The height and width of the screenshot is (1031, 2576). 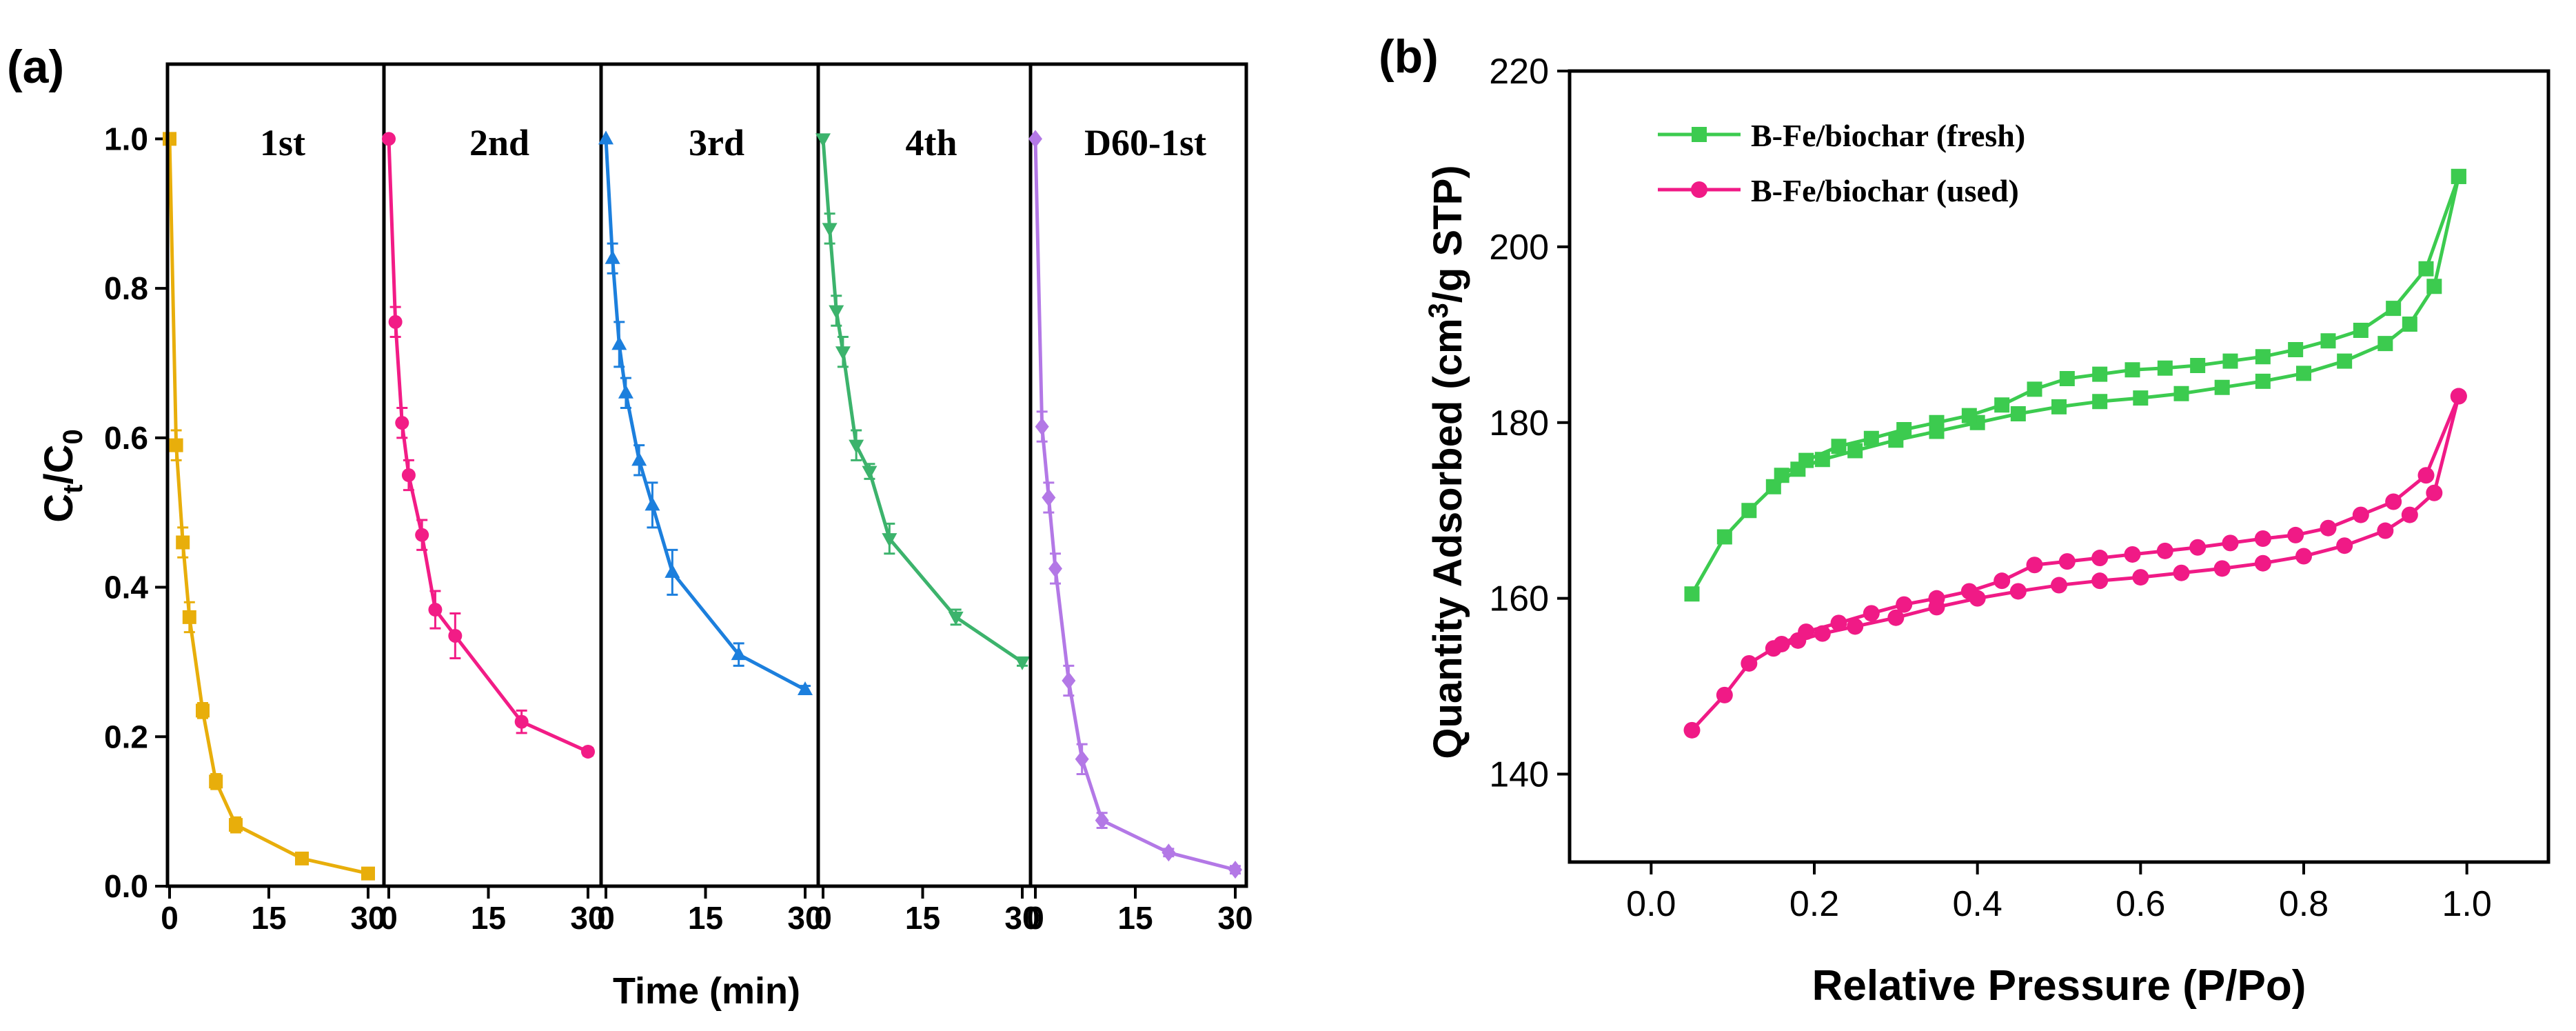 I want to click on a-subpanel-label: D60-1st, so click(x=1145, y=142).